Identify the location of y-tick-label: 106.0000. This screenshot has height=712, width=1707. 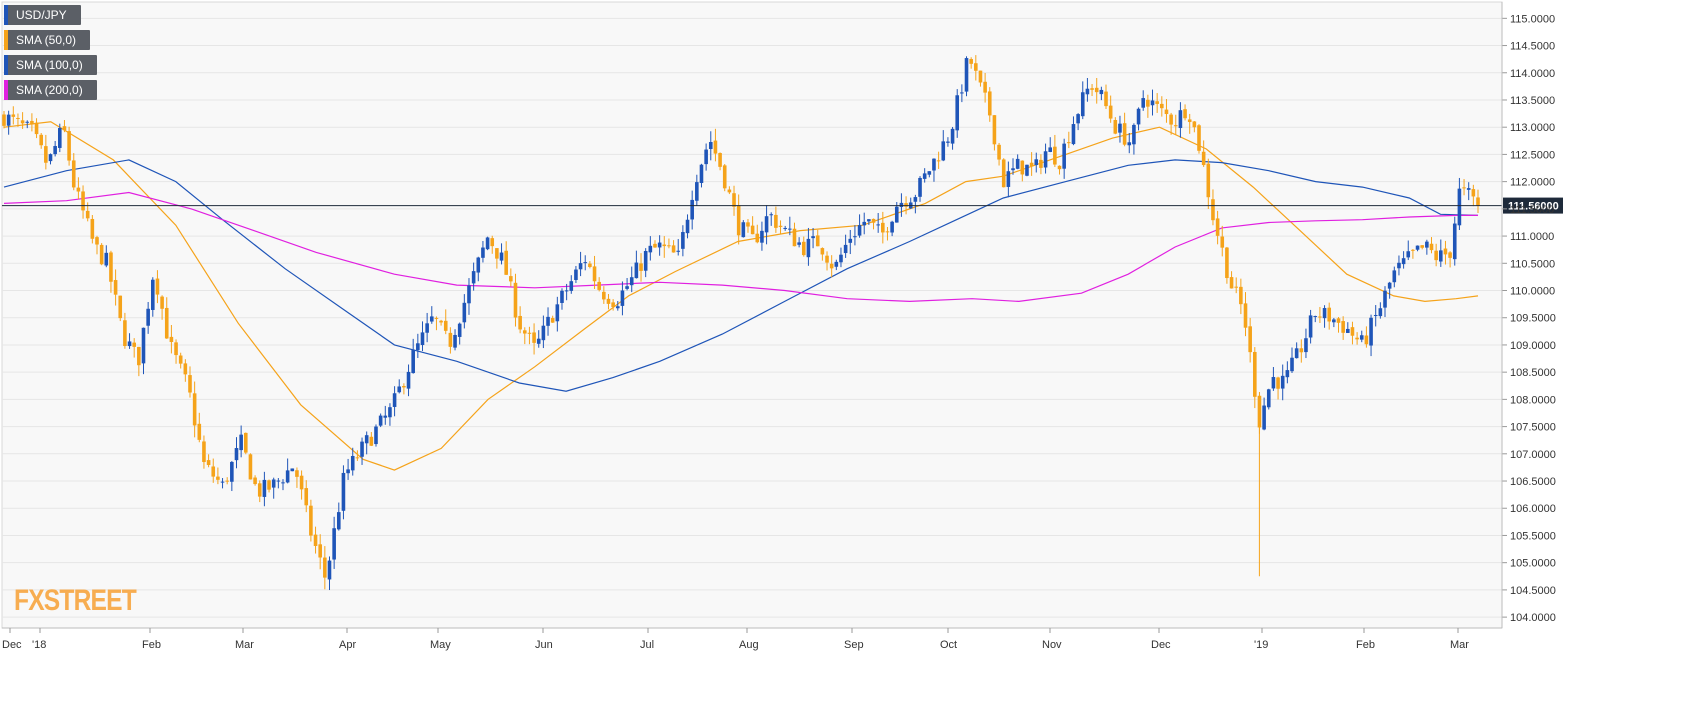
(1533, 509).